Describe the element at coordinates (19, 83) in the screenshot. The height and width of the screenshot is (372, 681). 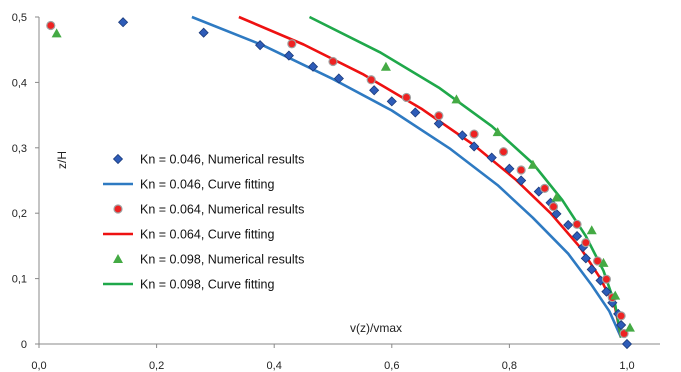
I see `y-tick-label: 0,4` at that location.